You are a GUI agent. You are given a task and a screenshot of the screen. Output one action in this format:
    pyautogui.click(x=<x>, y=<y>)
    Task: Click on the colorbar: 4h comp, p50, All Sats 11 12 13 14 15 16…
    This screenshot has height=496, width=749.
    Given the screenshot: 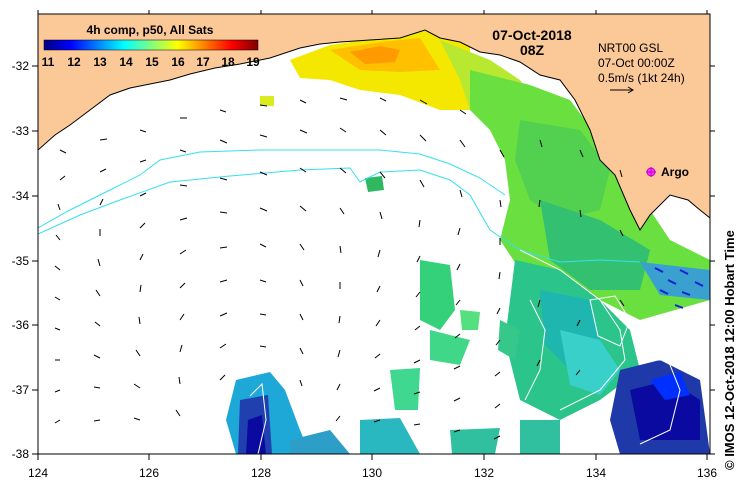 What is the action you would take?
    pyautogui.click(x=151, y=46)
    